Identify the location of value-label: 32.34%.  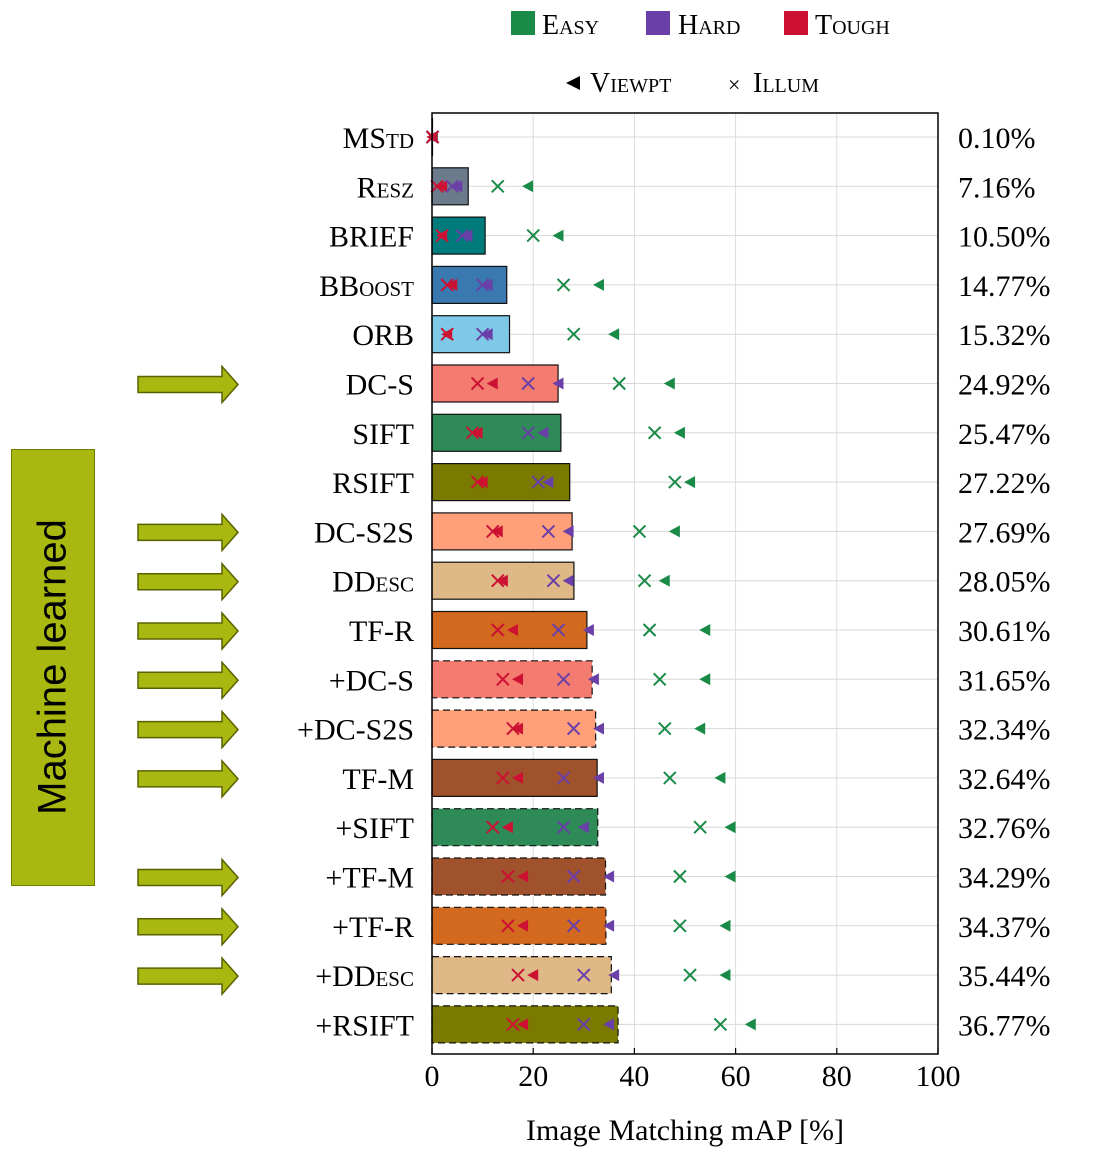
(1004, 730).